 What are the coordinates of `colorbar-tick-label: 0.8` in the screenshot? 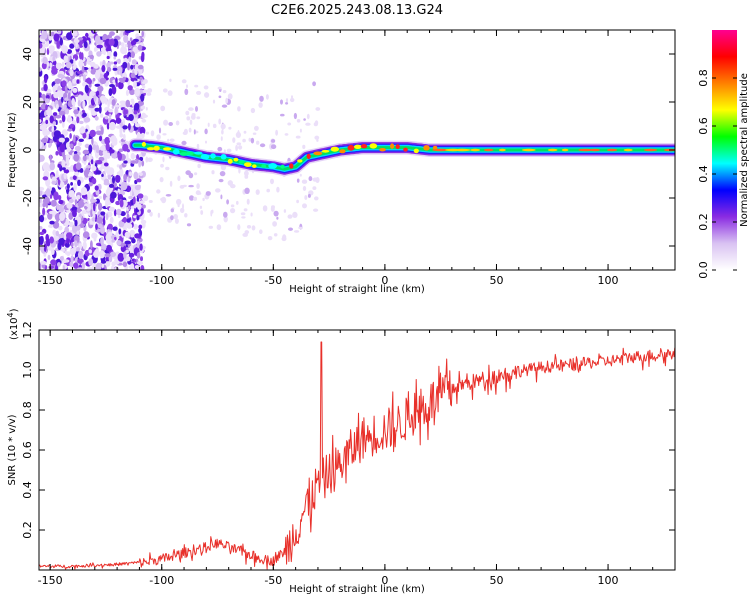 It's located at (703, 78).